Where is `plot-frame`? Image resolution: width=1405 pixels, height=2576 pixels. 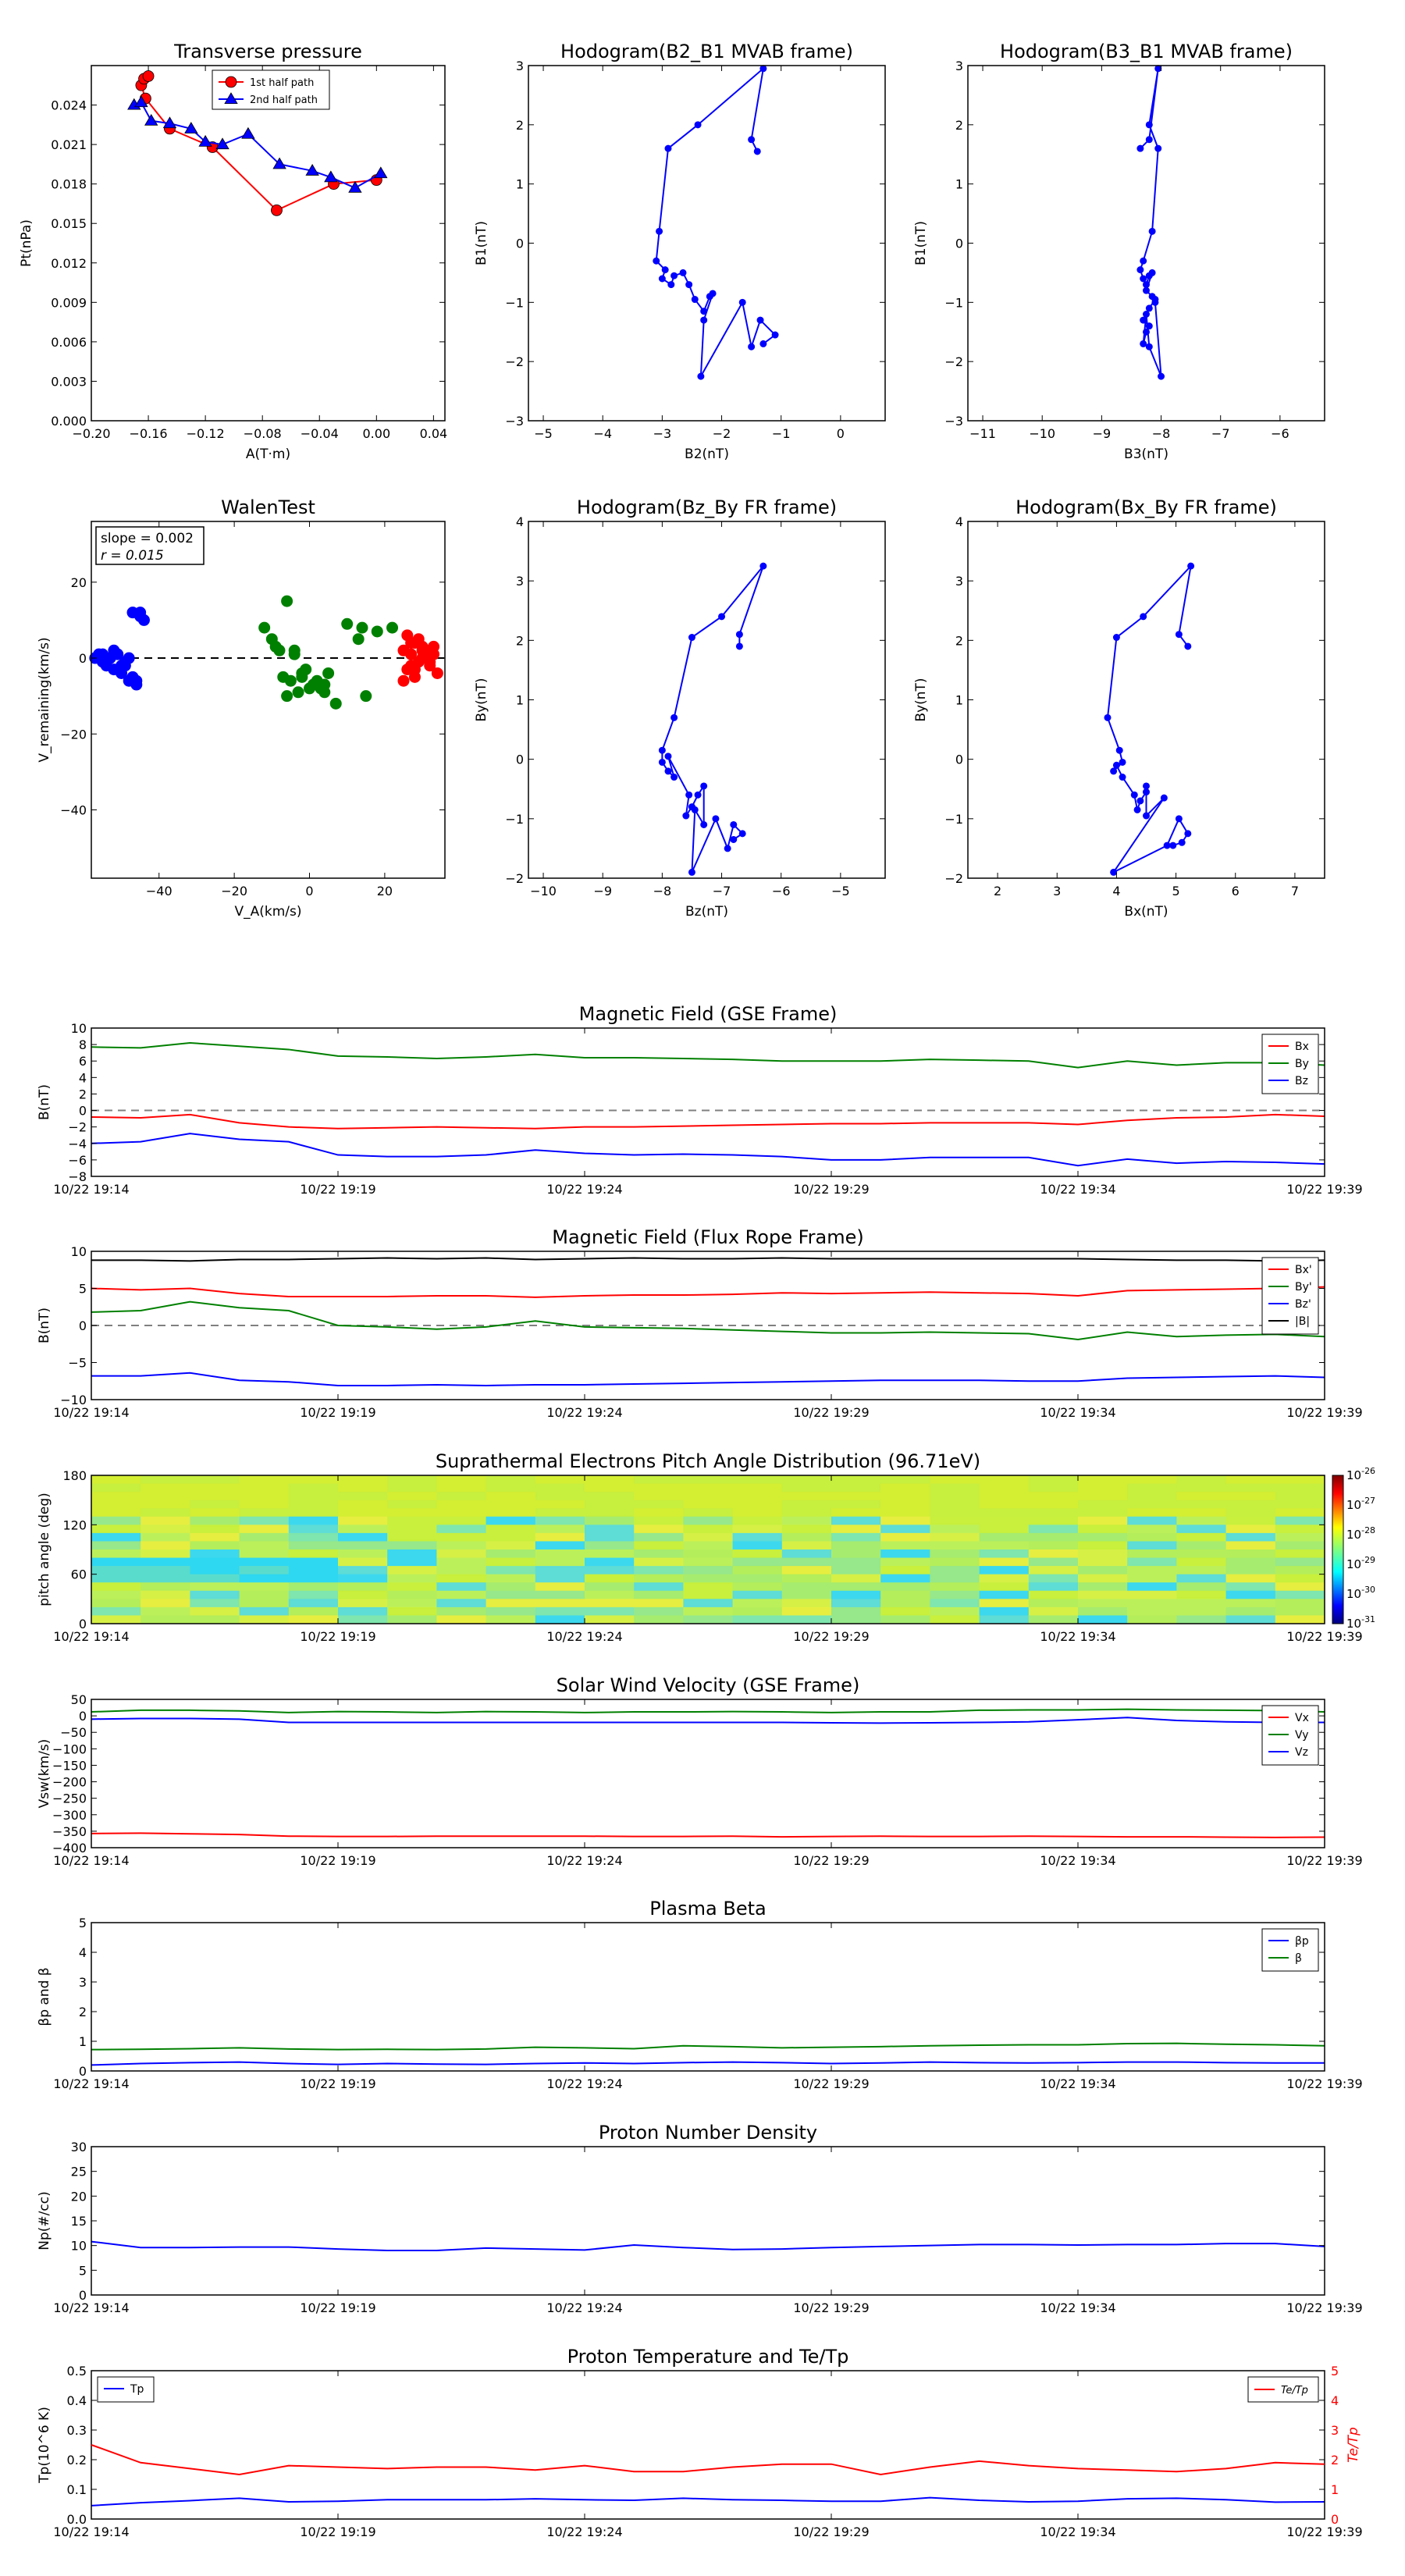 plot-frame is located at coordinates (708, 1773).